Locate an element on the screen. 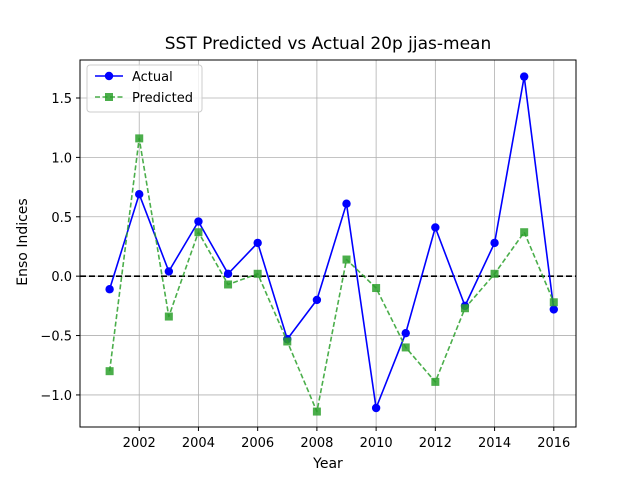 The height and width of the screenshot is (480, 640). y-tick-label: −1.0 is located at coordinates (56, 396).